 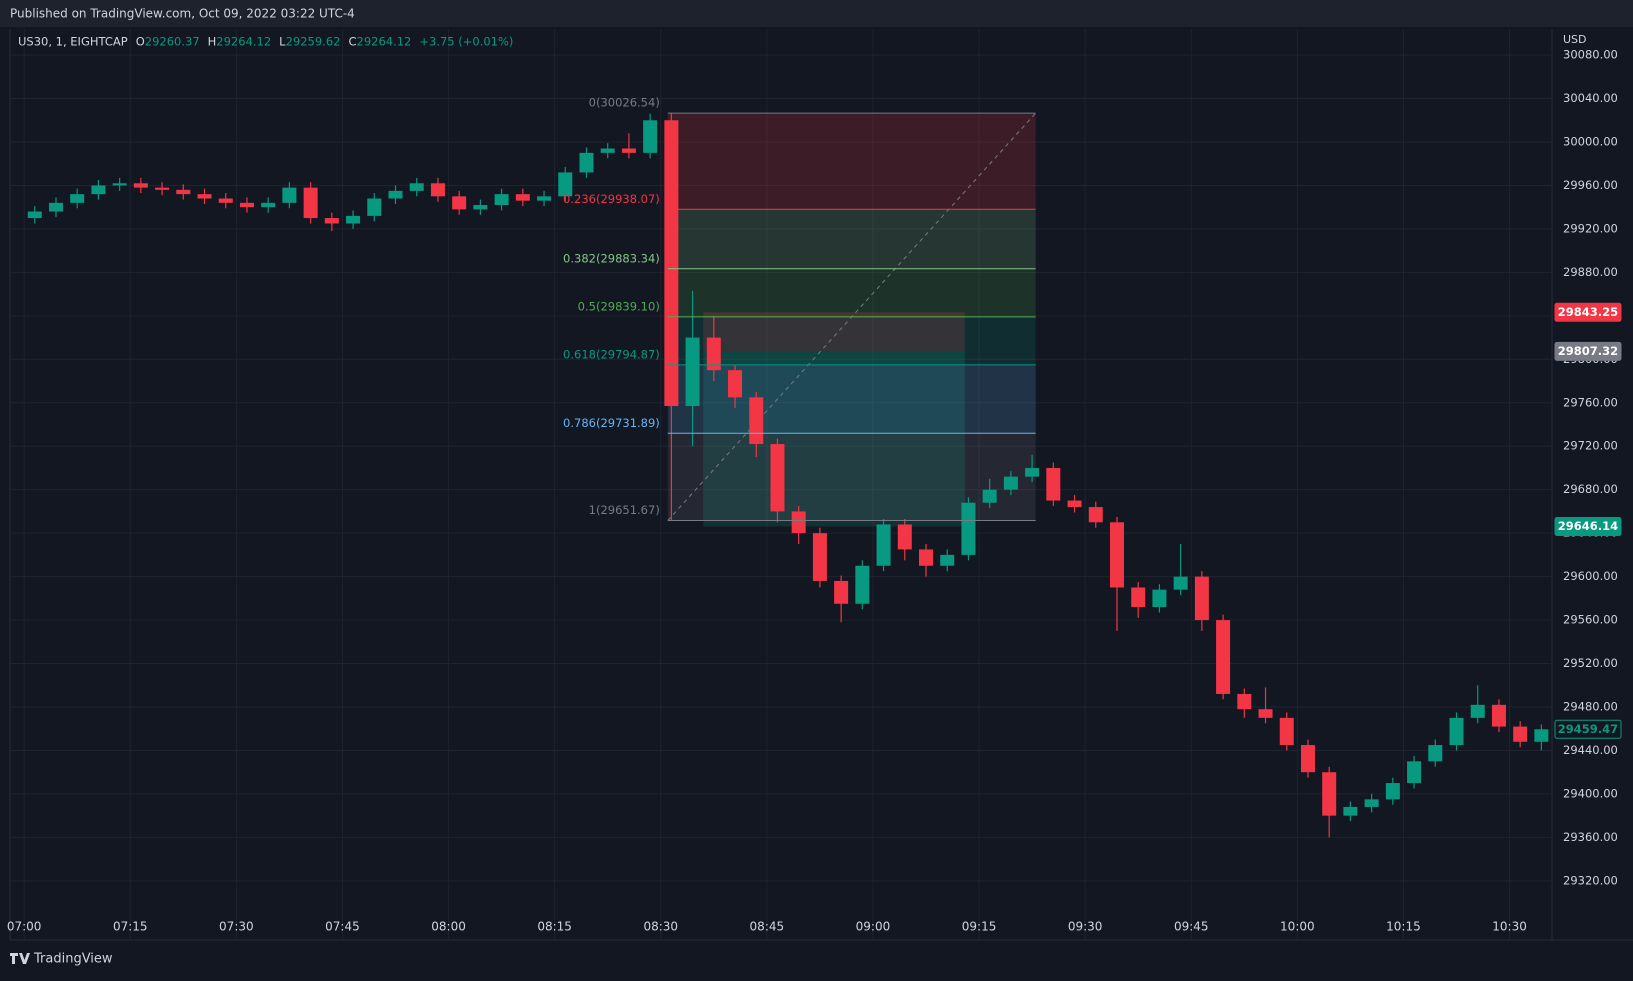 What do you see at coordinates (611, 199) in the screenshot?
I see `fib-level-label: 0.236(29938.07)` at bounding box center [611, 199].